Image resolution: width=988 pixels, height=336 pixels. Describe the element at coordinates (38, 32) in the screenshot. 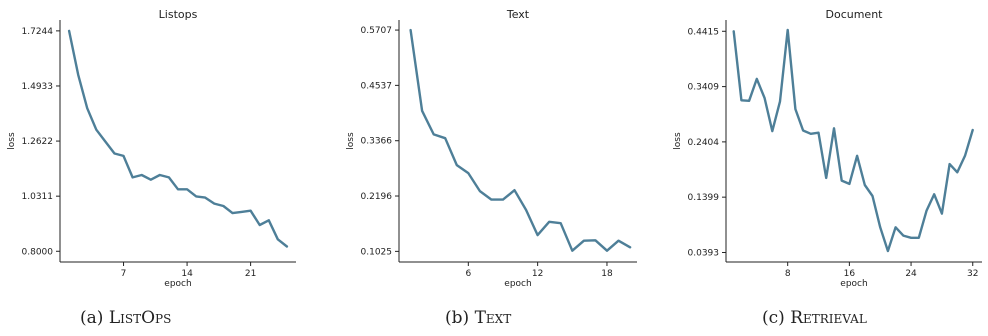

I see `y-tick-label: 1.7244` at that location.